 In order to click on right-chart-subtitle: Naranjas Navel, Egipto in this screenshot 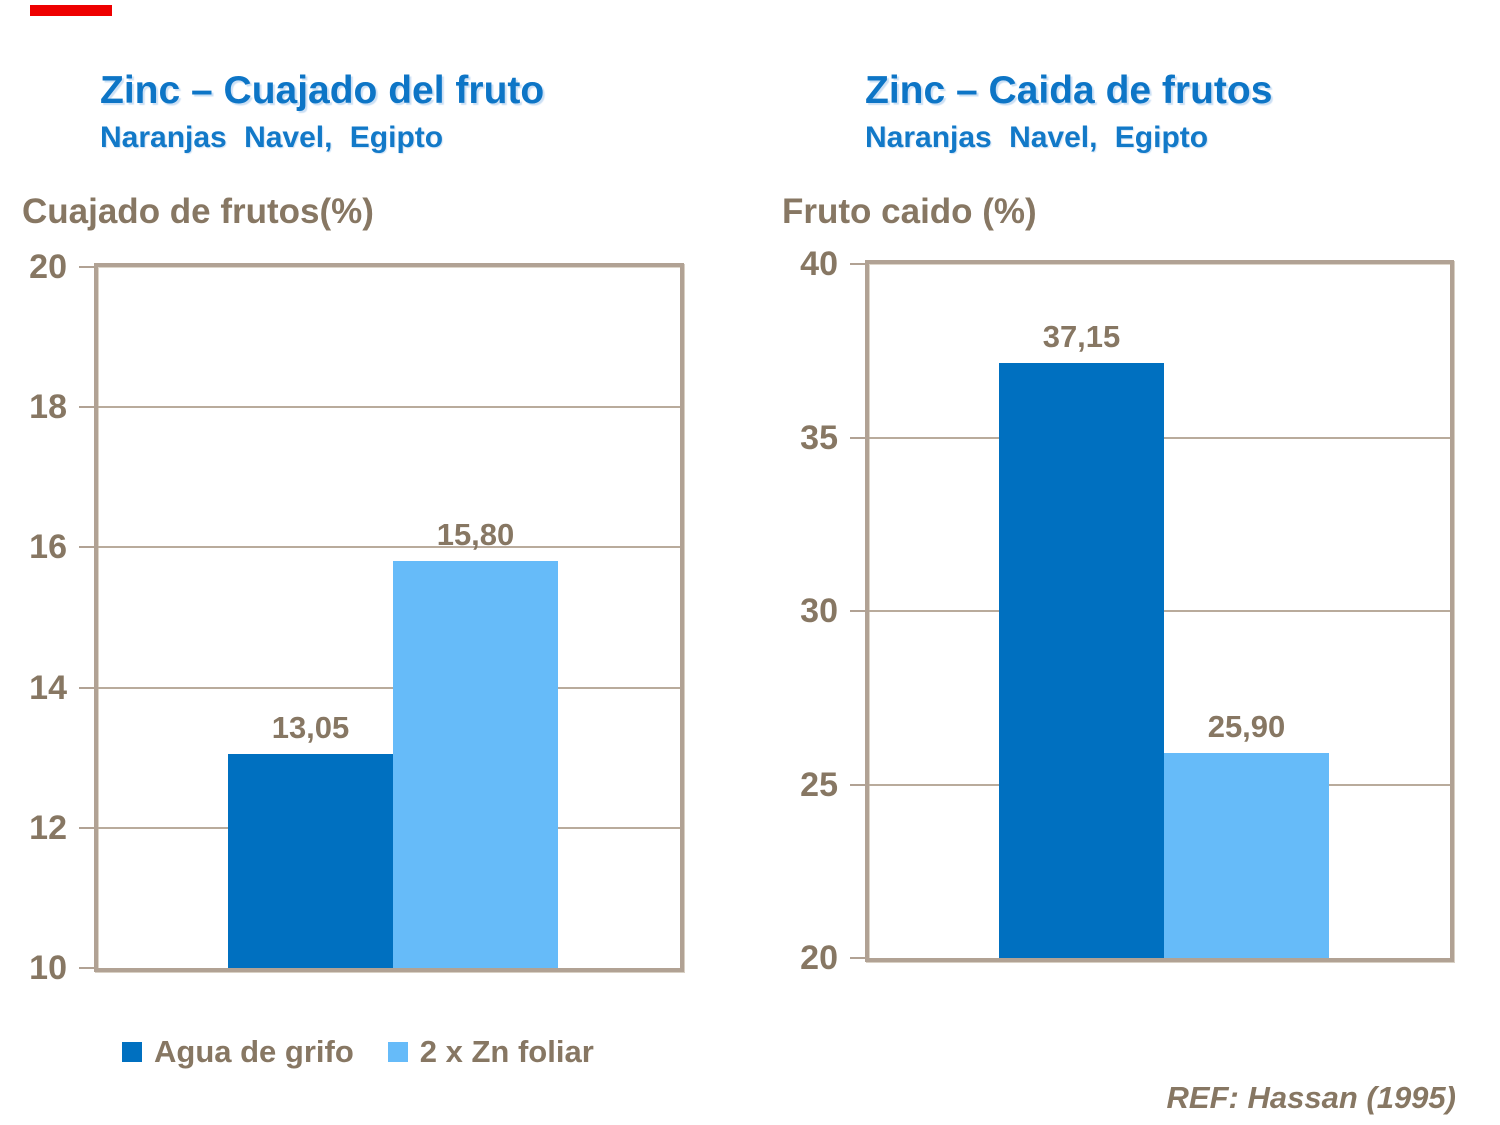, I will do `click(1037, 137)`.